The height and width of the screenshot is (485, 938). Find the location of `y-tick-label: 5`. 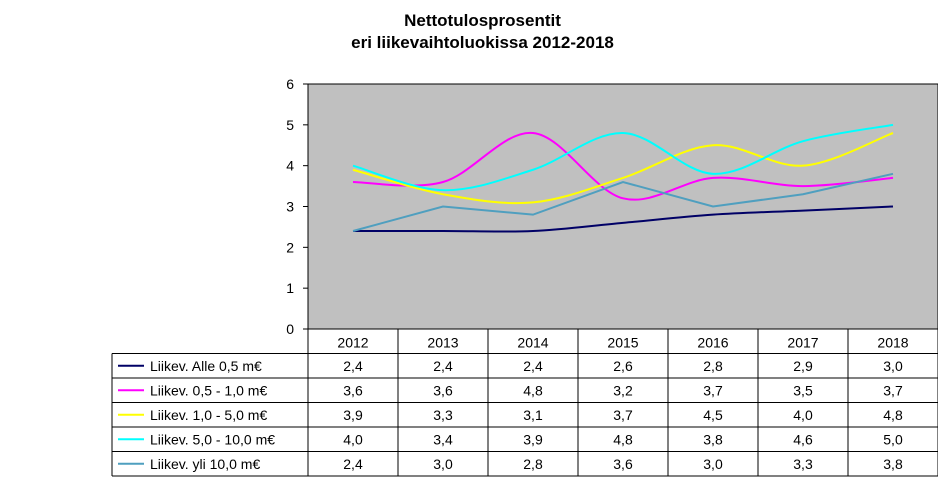

y-tick-label: 5 is located at coordinates (290, 125).